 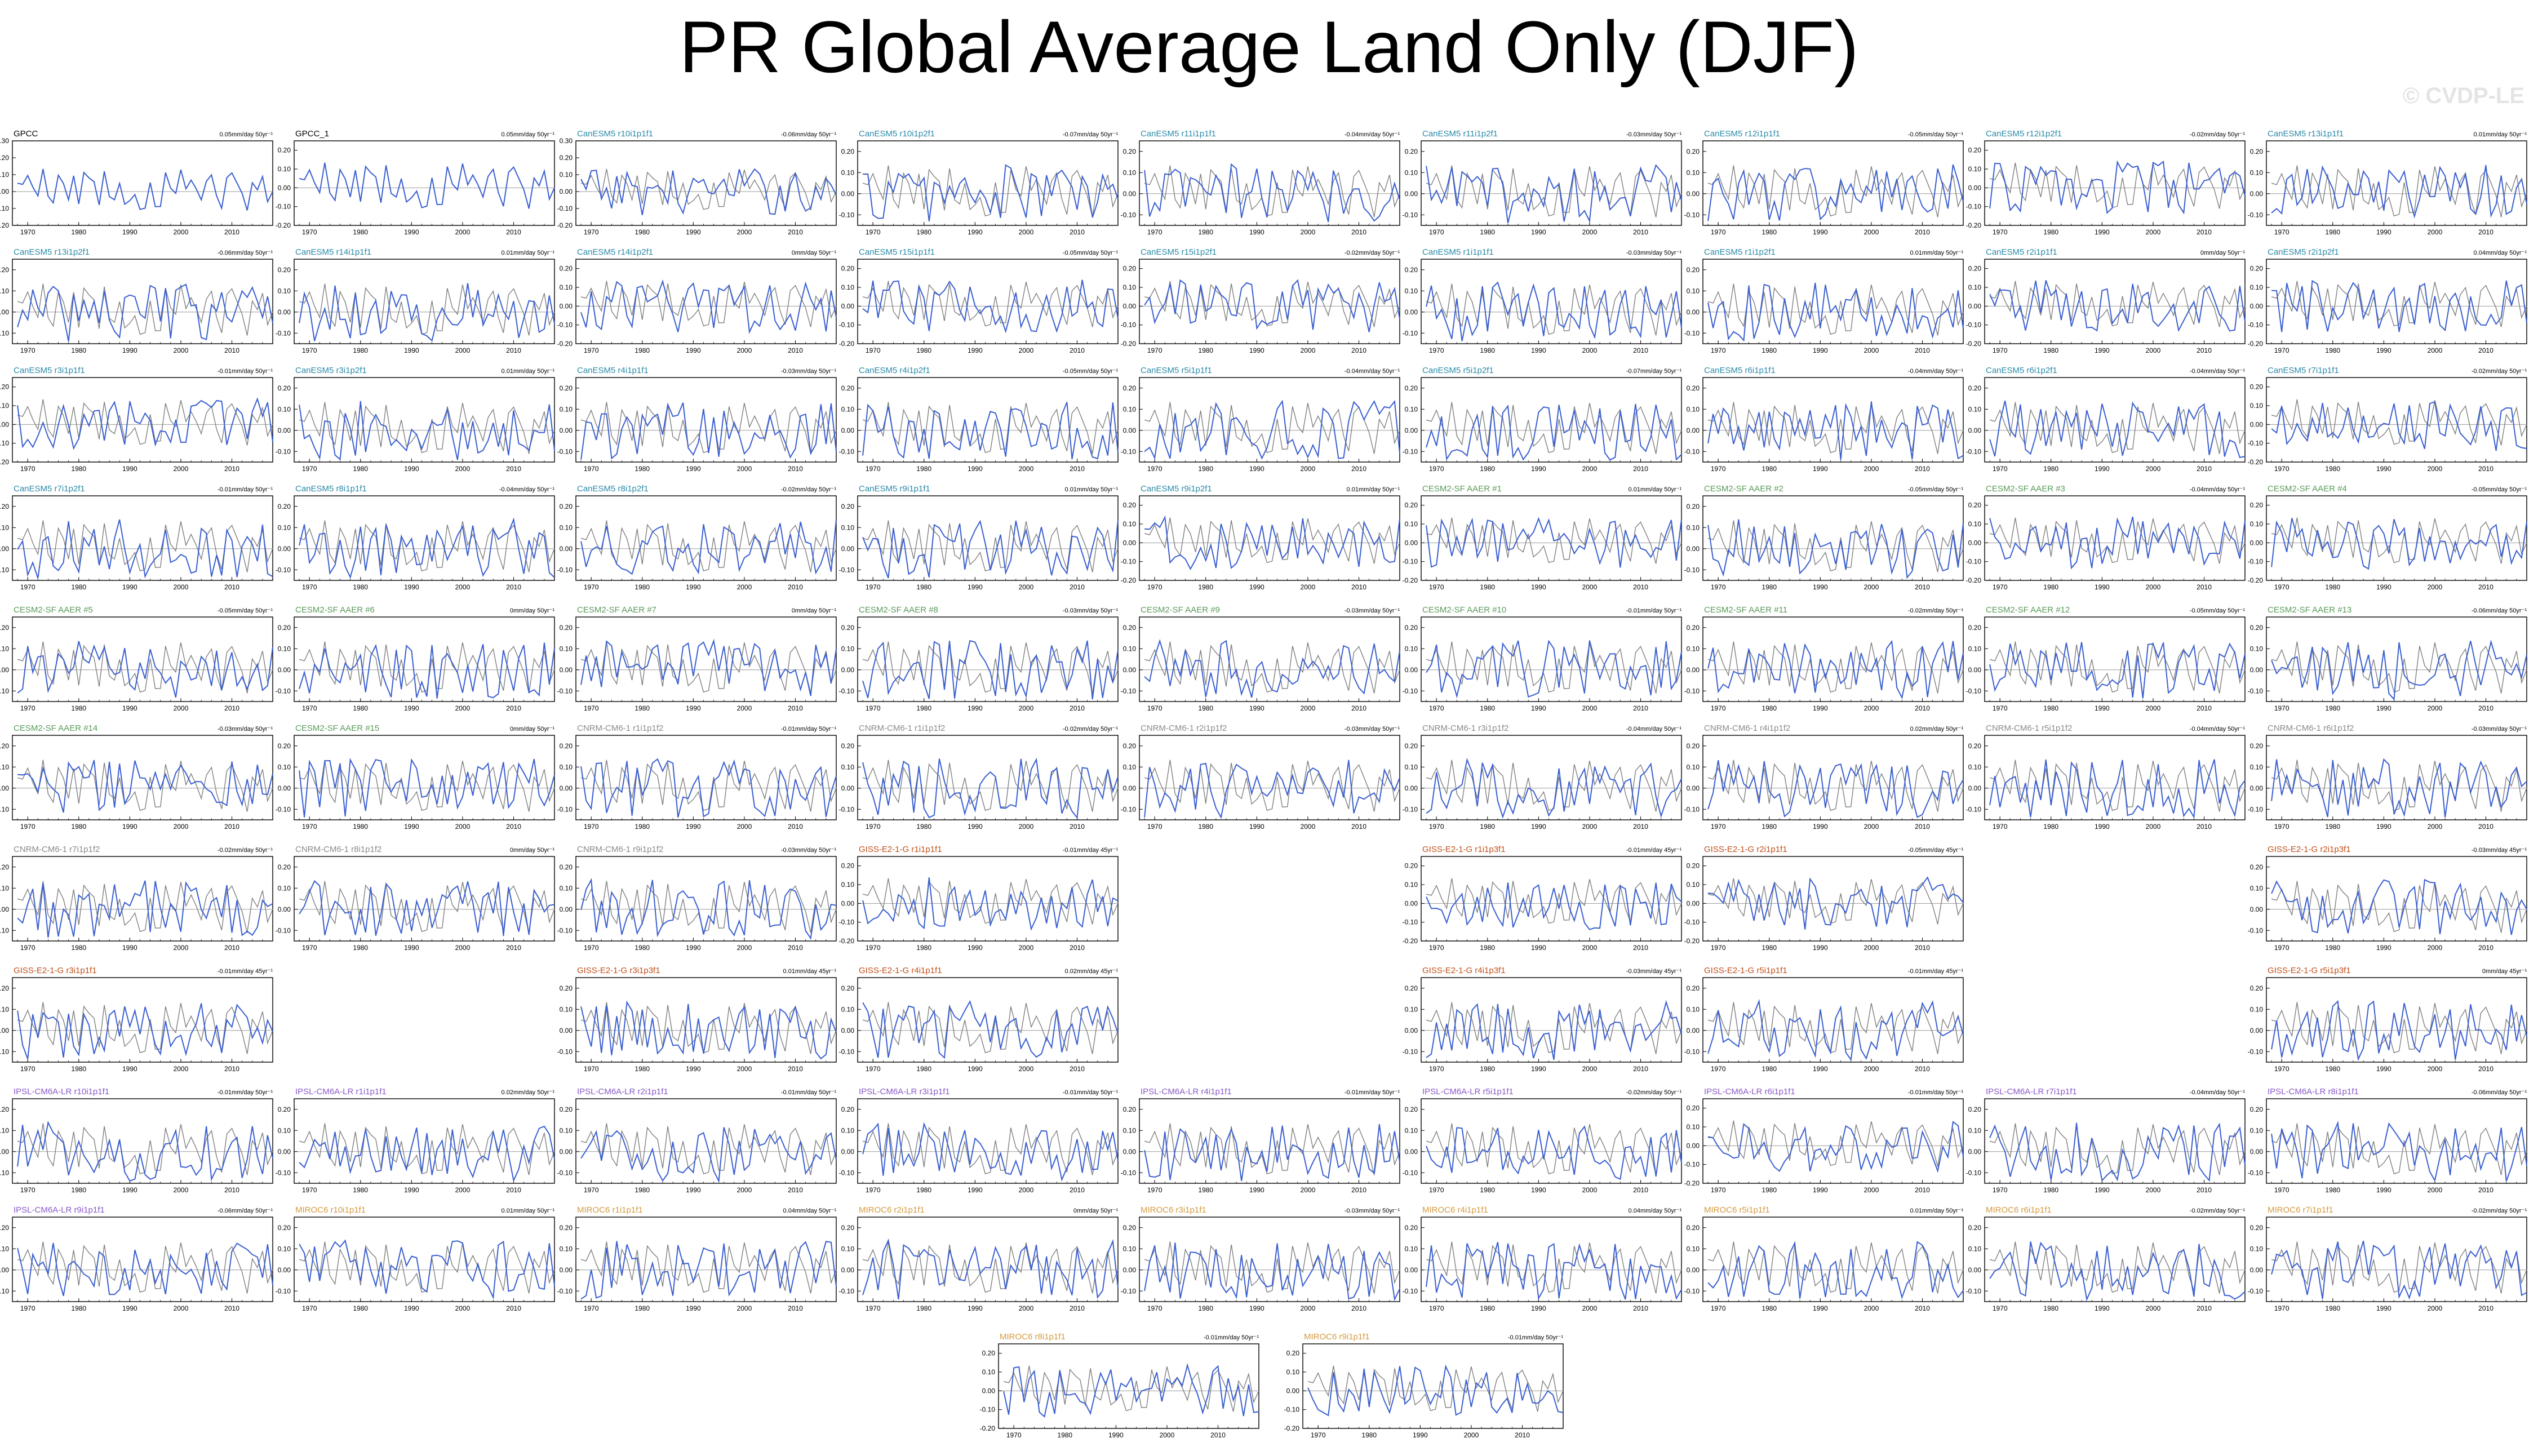 What do you see at coordinates (1269, 47) in the screenshot?
I see `figure-title: PR Global Average Land Only (DJF)` at bounding box center [1269, 47].